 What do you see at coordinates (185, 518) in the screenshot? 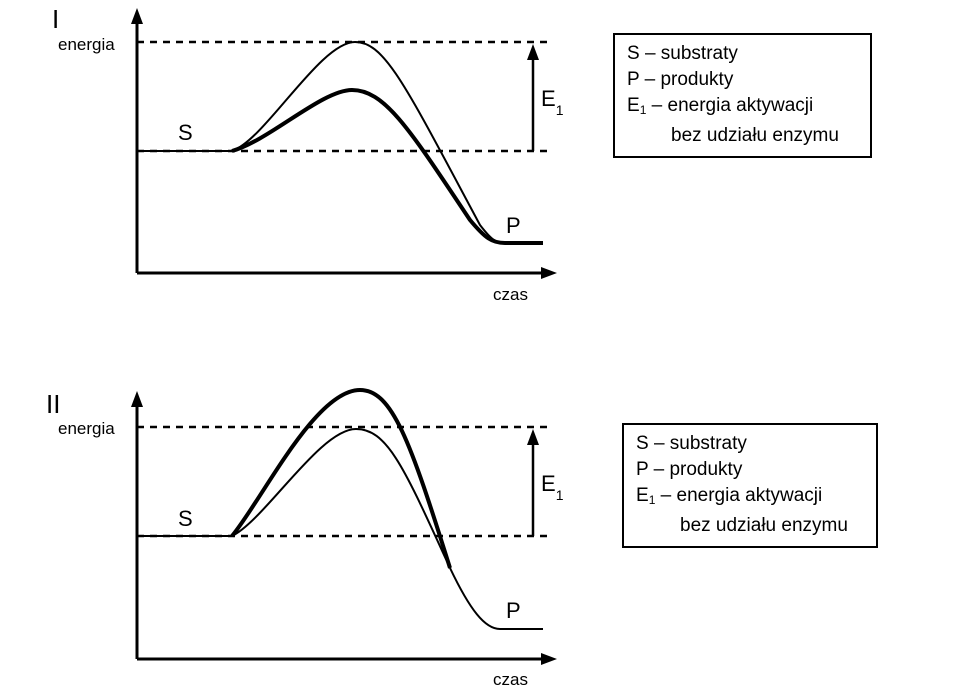
I see `diagram-2-substrate-label: S` at bounding box center [185, 518].